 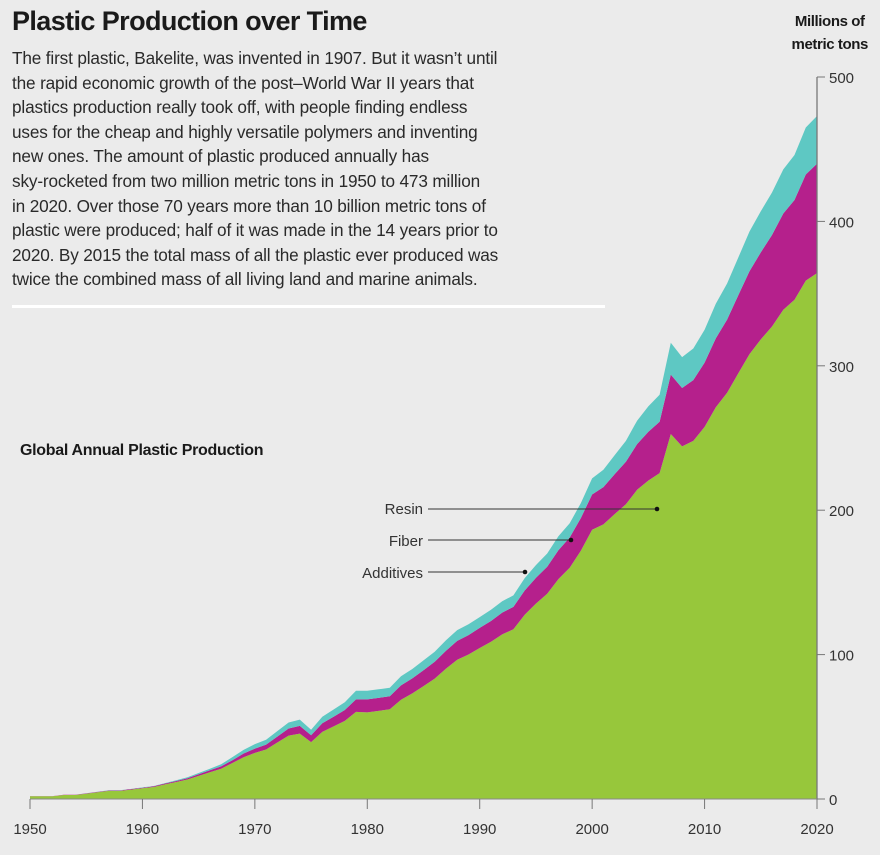 I want to click on chart-title: Global Annual Plastic Production, so click(x=142, y=450).